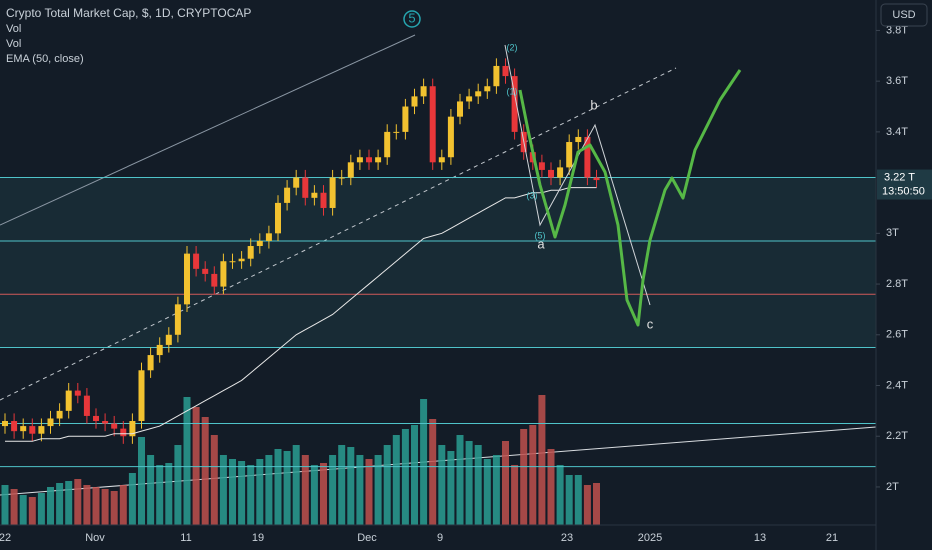  I want to click on currency-label: USD, so click(903, 15).